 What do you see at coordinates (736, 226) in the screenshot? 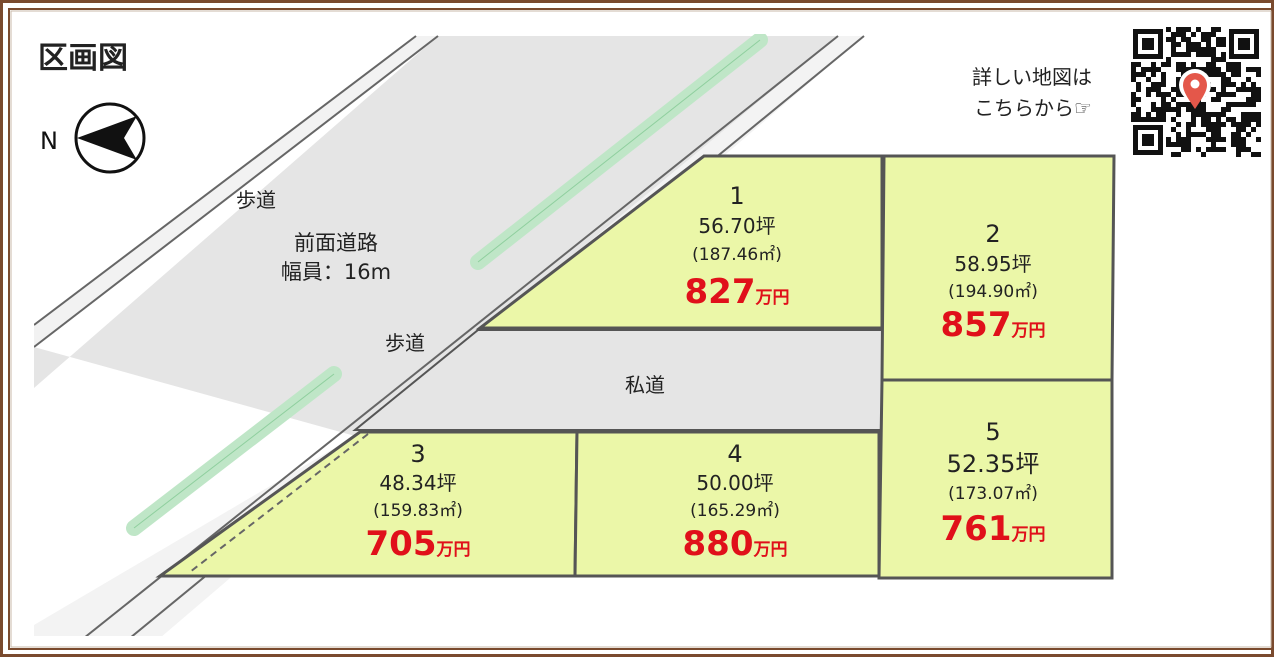
I see `lot-area-tsubo: 56.70坪` at bounding box center [736, 226].